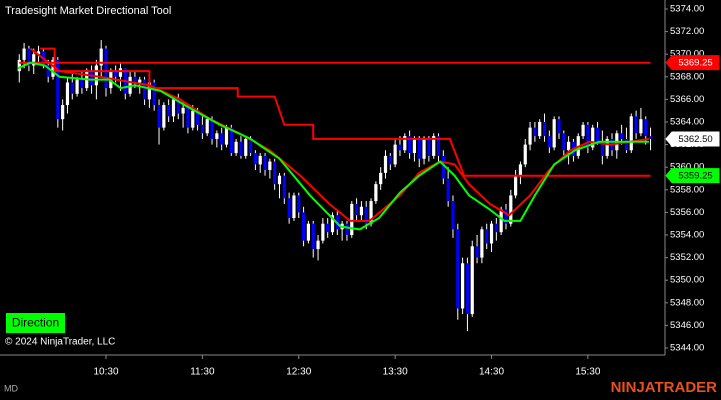  I want to click on x-tick-label: 13:30, so click(395, 372).